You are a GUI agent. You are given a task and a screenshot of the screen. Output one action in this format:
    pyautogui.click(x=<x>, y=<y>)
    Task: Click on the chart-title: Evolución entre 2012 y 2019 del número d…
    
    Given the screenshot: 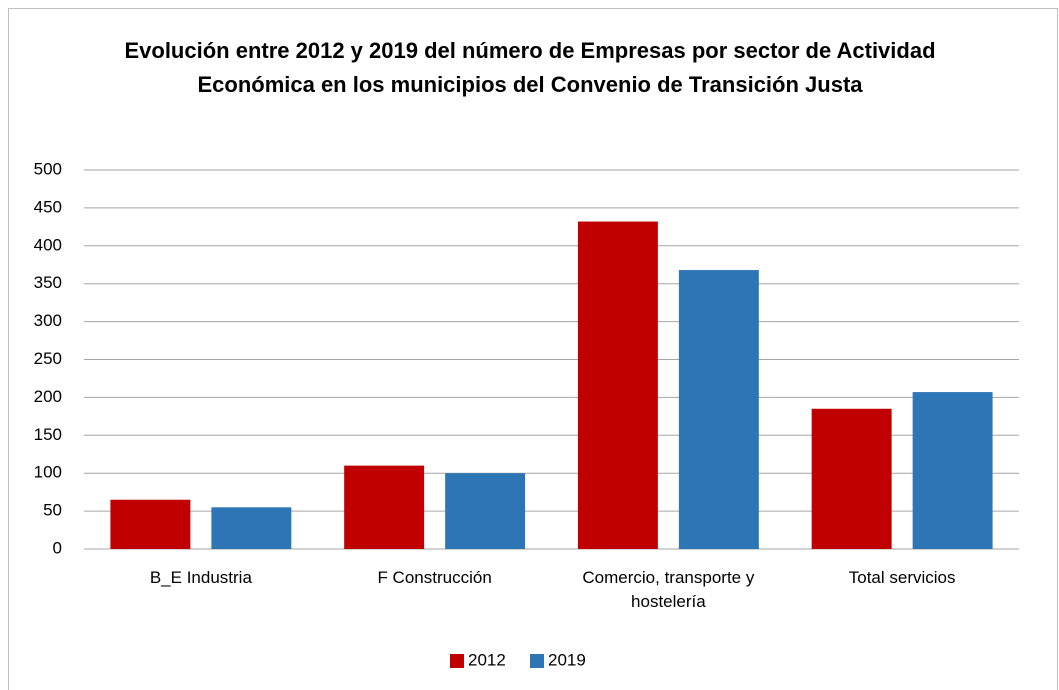 What is the action you would take?
    pyautogui.click(x=530, y=67)
    